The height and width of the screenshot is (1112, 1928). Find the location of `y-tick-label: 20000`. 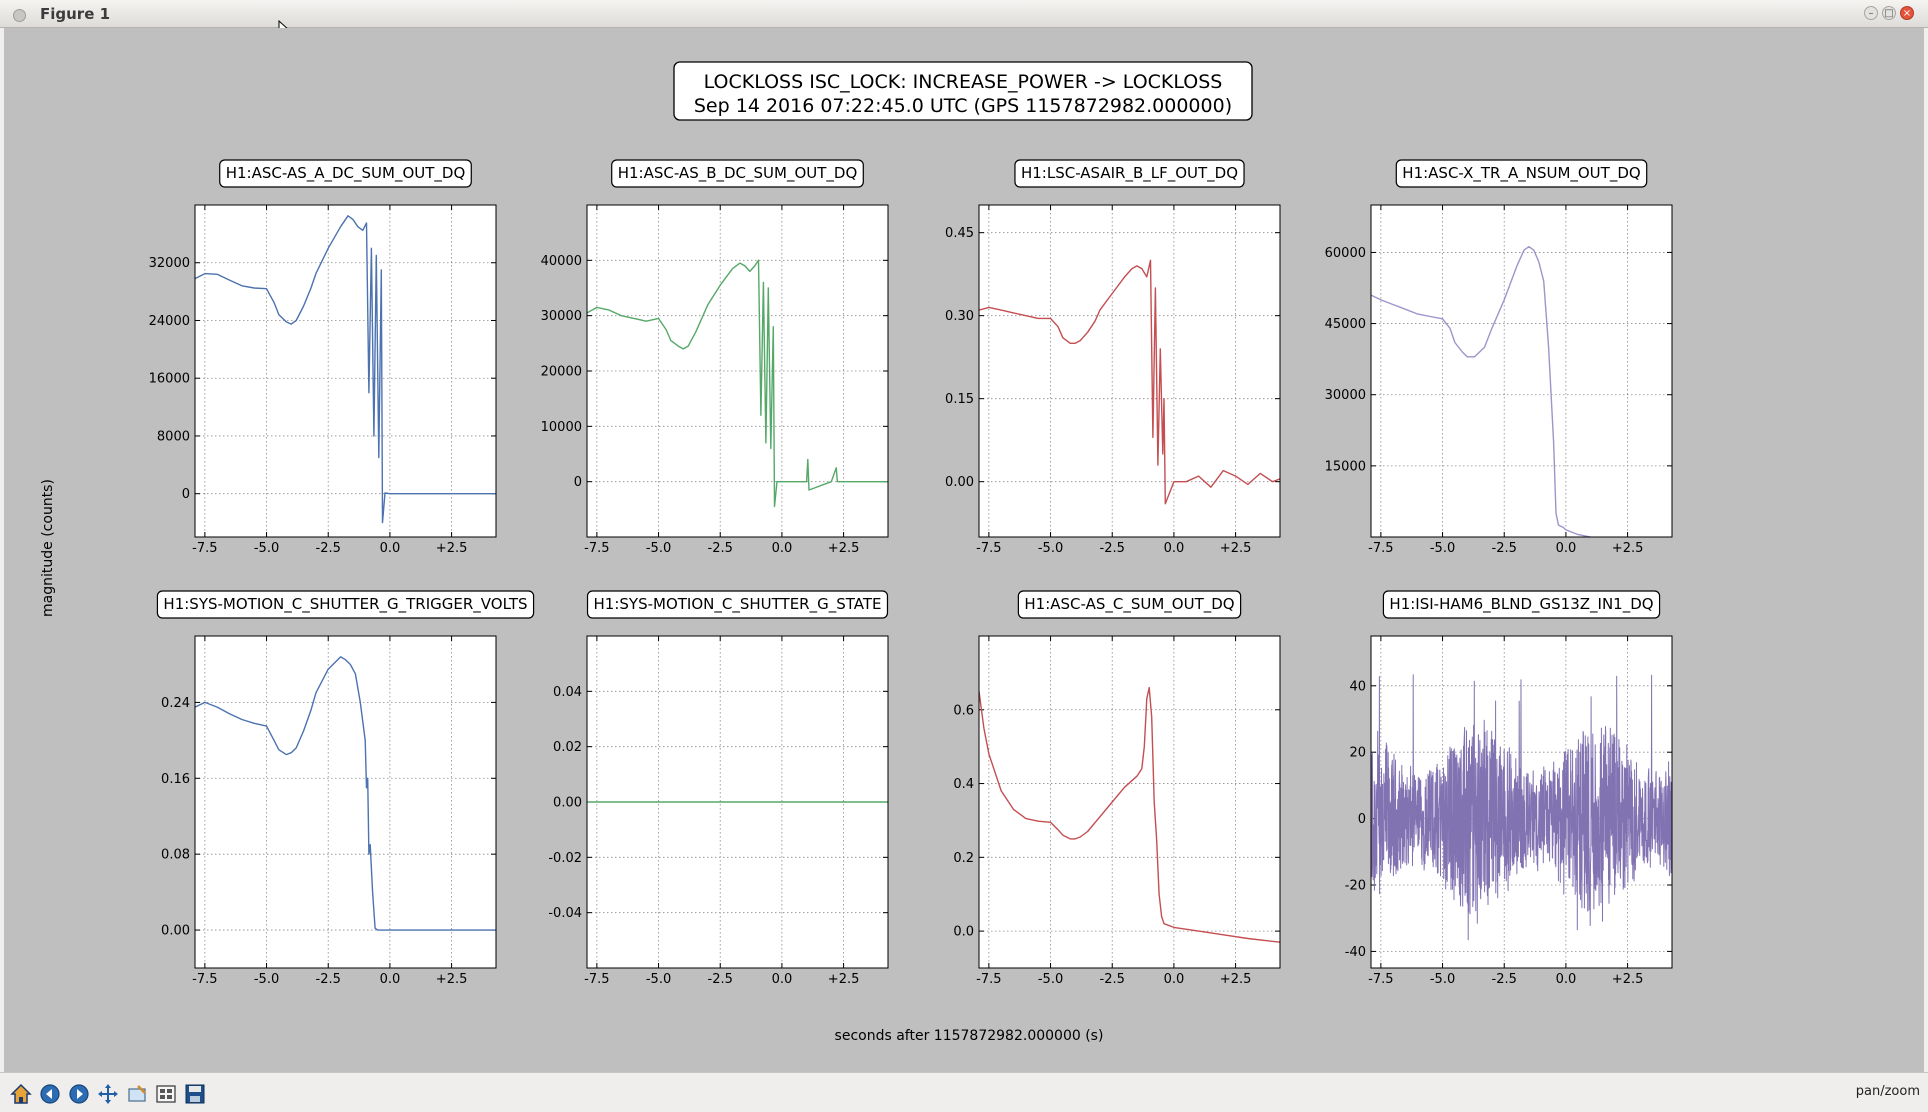

y-tick-label: 20000 is located at coordinates (561, 372).